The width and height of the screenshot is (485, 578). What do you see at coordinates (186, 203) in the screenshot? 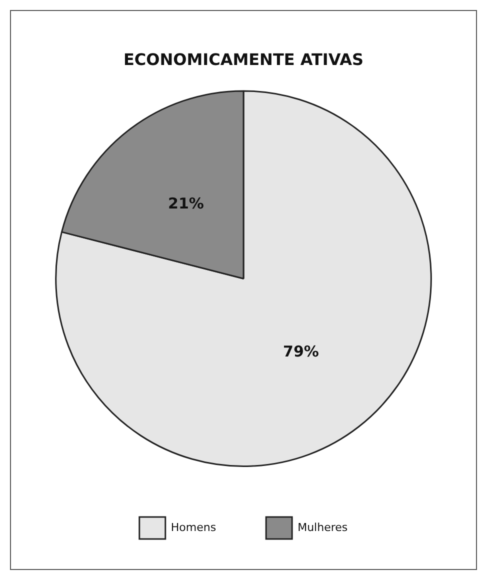
I see `data-label: 21%` at bounding box center [186, 203].